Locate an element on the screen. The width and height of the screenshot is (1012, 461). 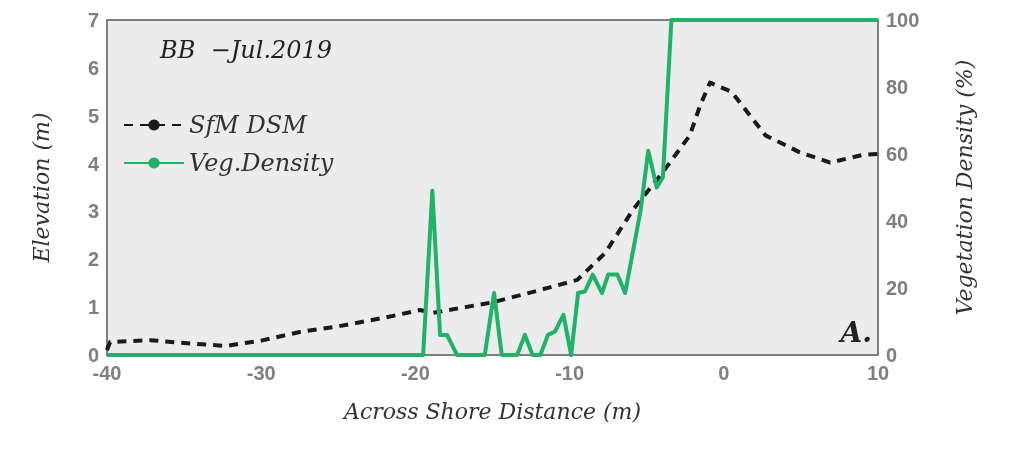
y2-axis-title: Vegetation Density (%) is located at coordinates (964, 187).